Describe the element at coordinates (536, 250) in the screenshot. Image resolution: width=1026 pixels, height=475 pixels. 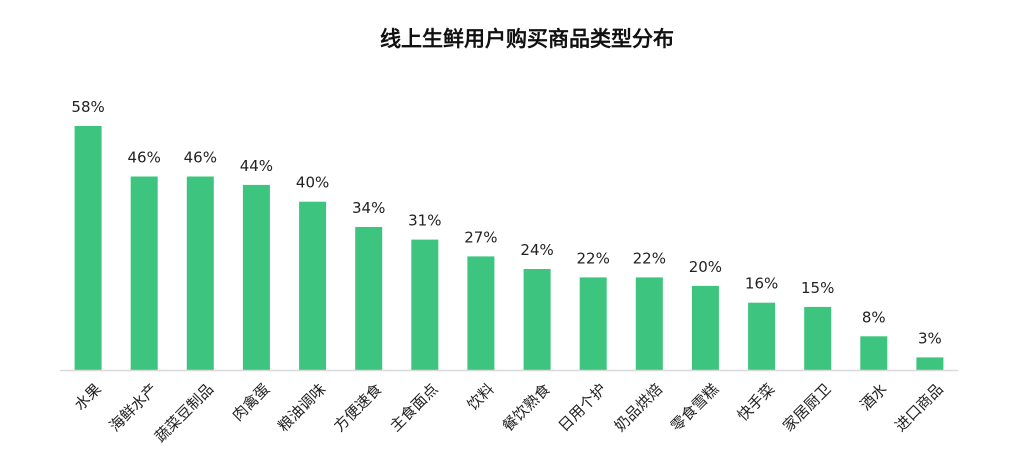
I see `bar-value-label: 24%` at that location.